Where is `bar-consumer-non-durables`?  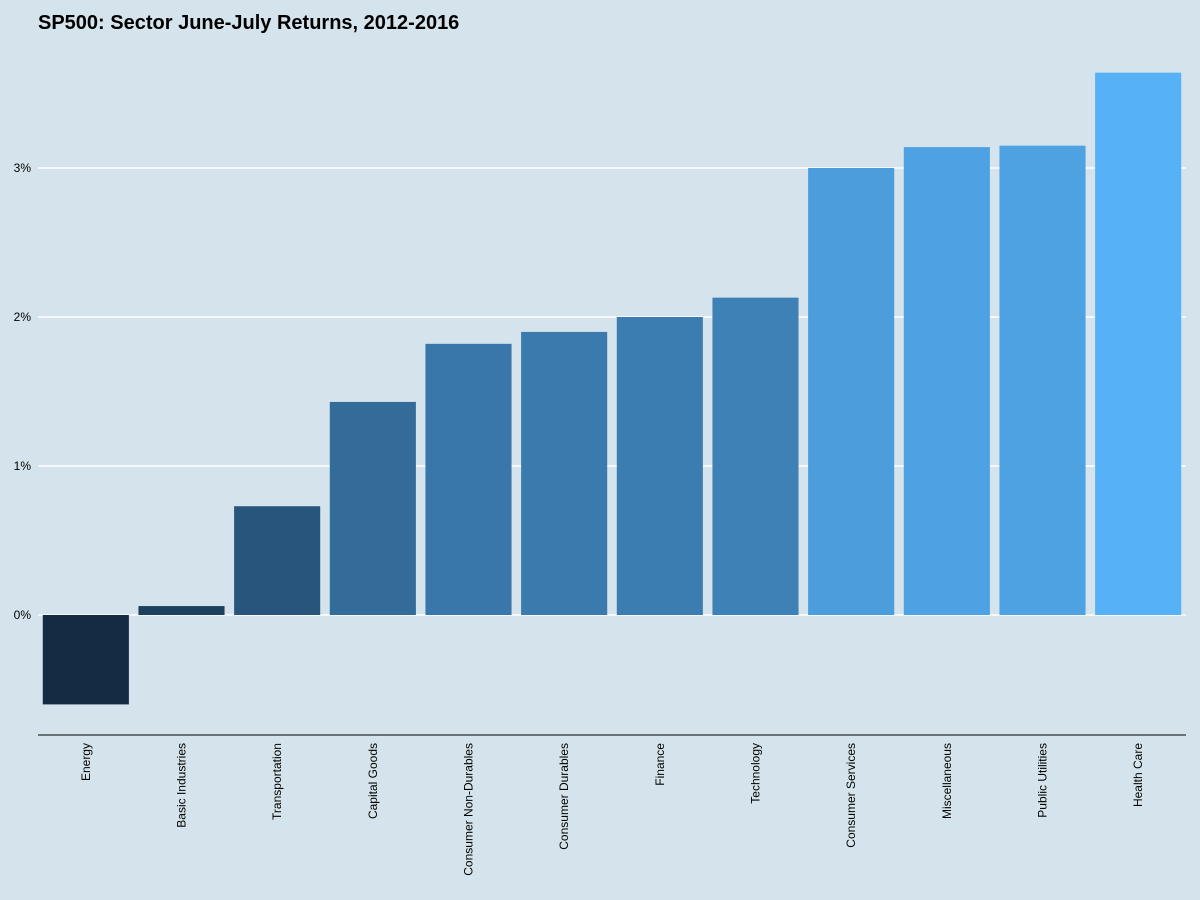
bar-consumer-non-durables is located at coordinates (468, 479).